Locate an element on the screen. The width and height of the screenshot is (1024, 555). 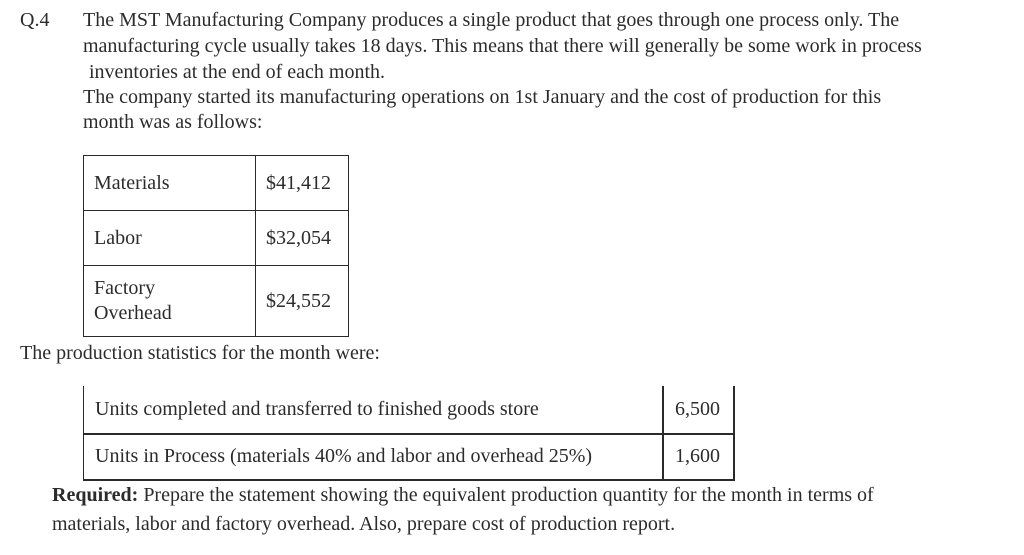
table-row: Labor $32,054 is located at coordinates (216, 238).